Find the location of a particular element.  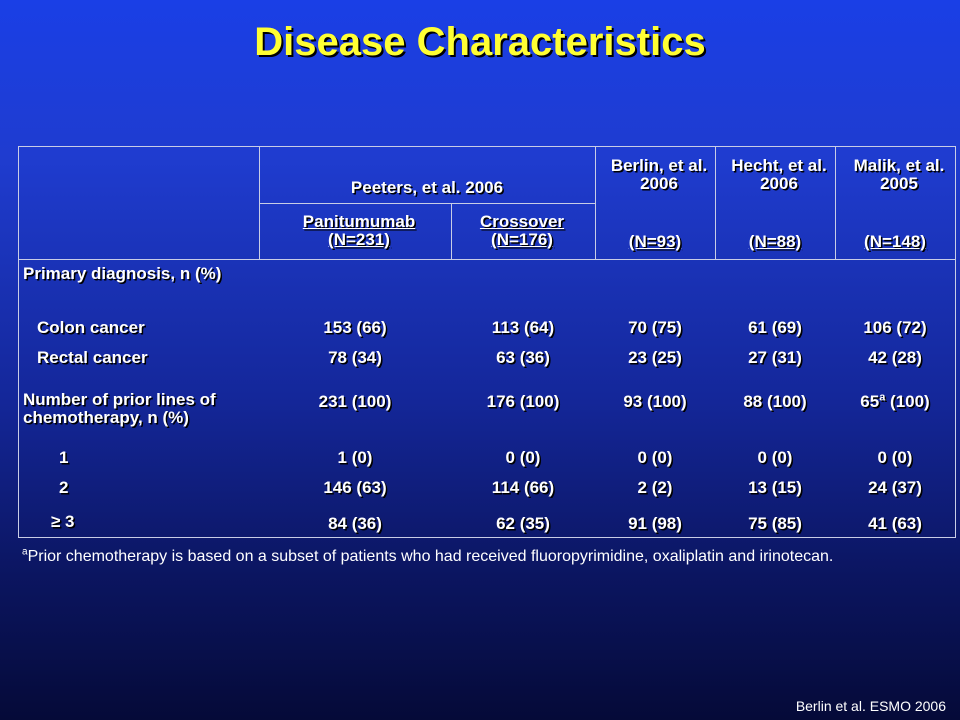

table-cell: 93 (100) is located at coordinates (655, 401).